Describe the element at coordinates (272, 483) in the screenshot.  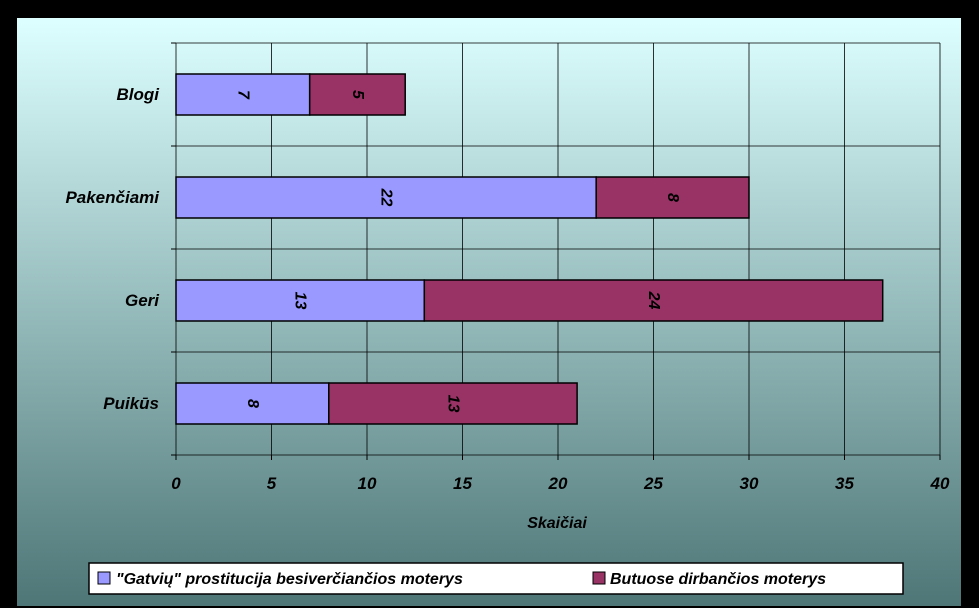
I see `x-tick-label-5: 5` at that location.